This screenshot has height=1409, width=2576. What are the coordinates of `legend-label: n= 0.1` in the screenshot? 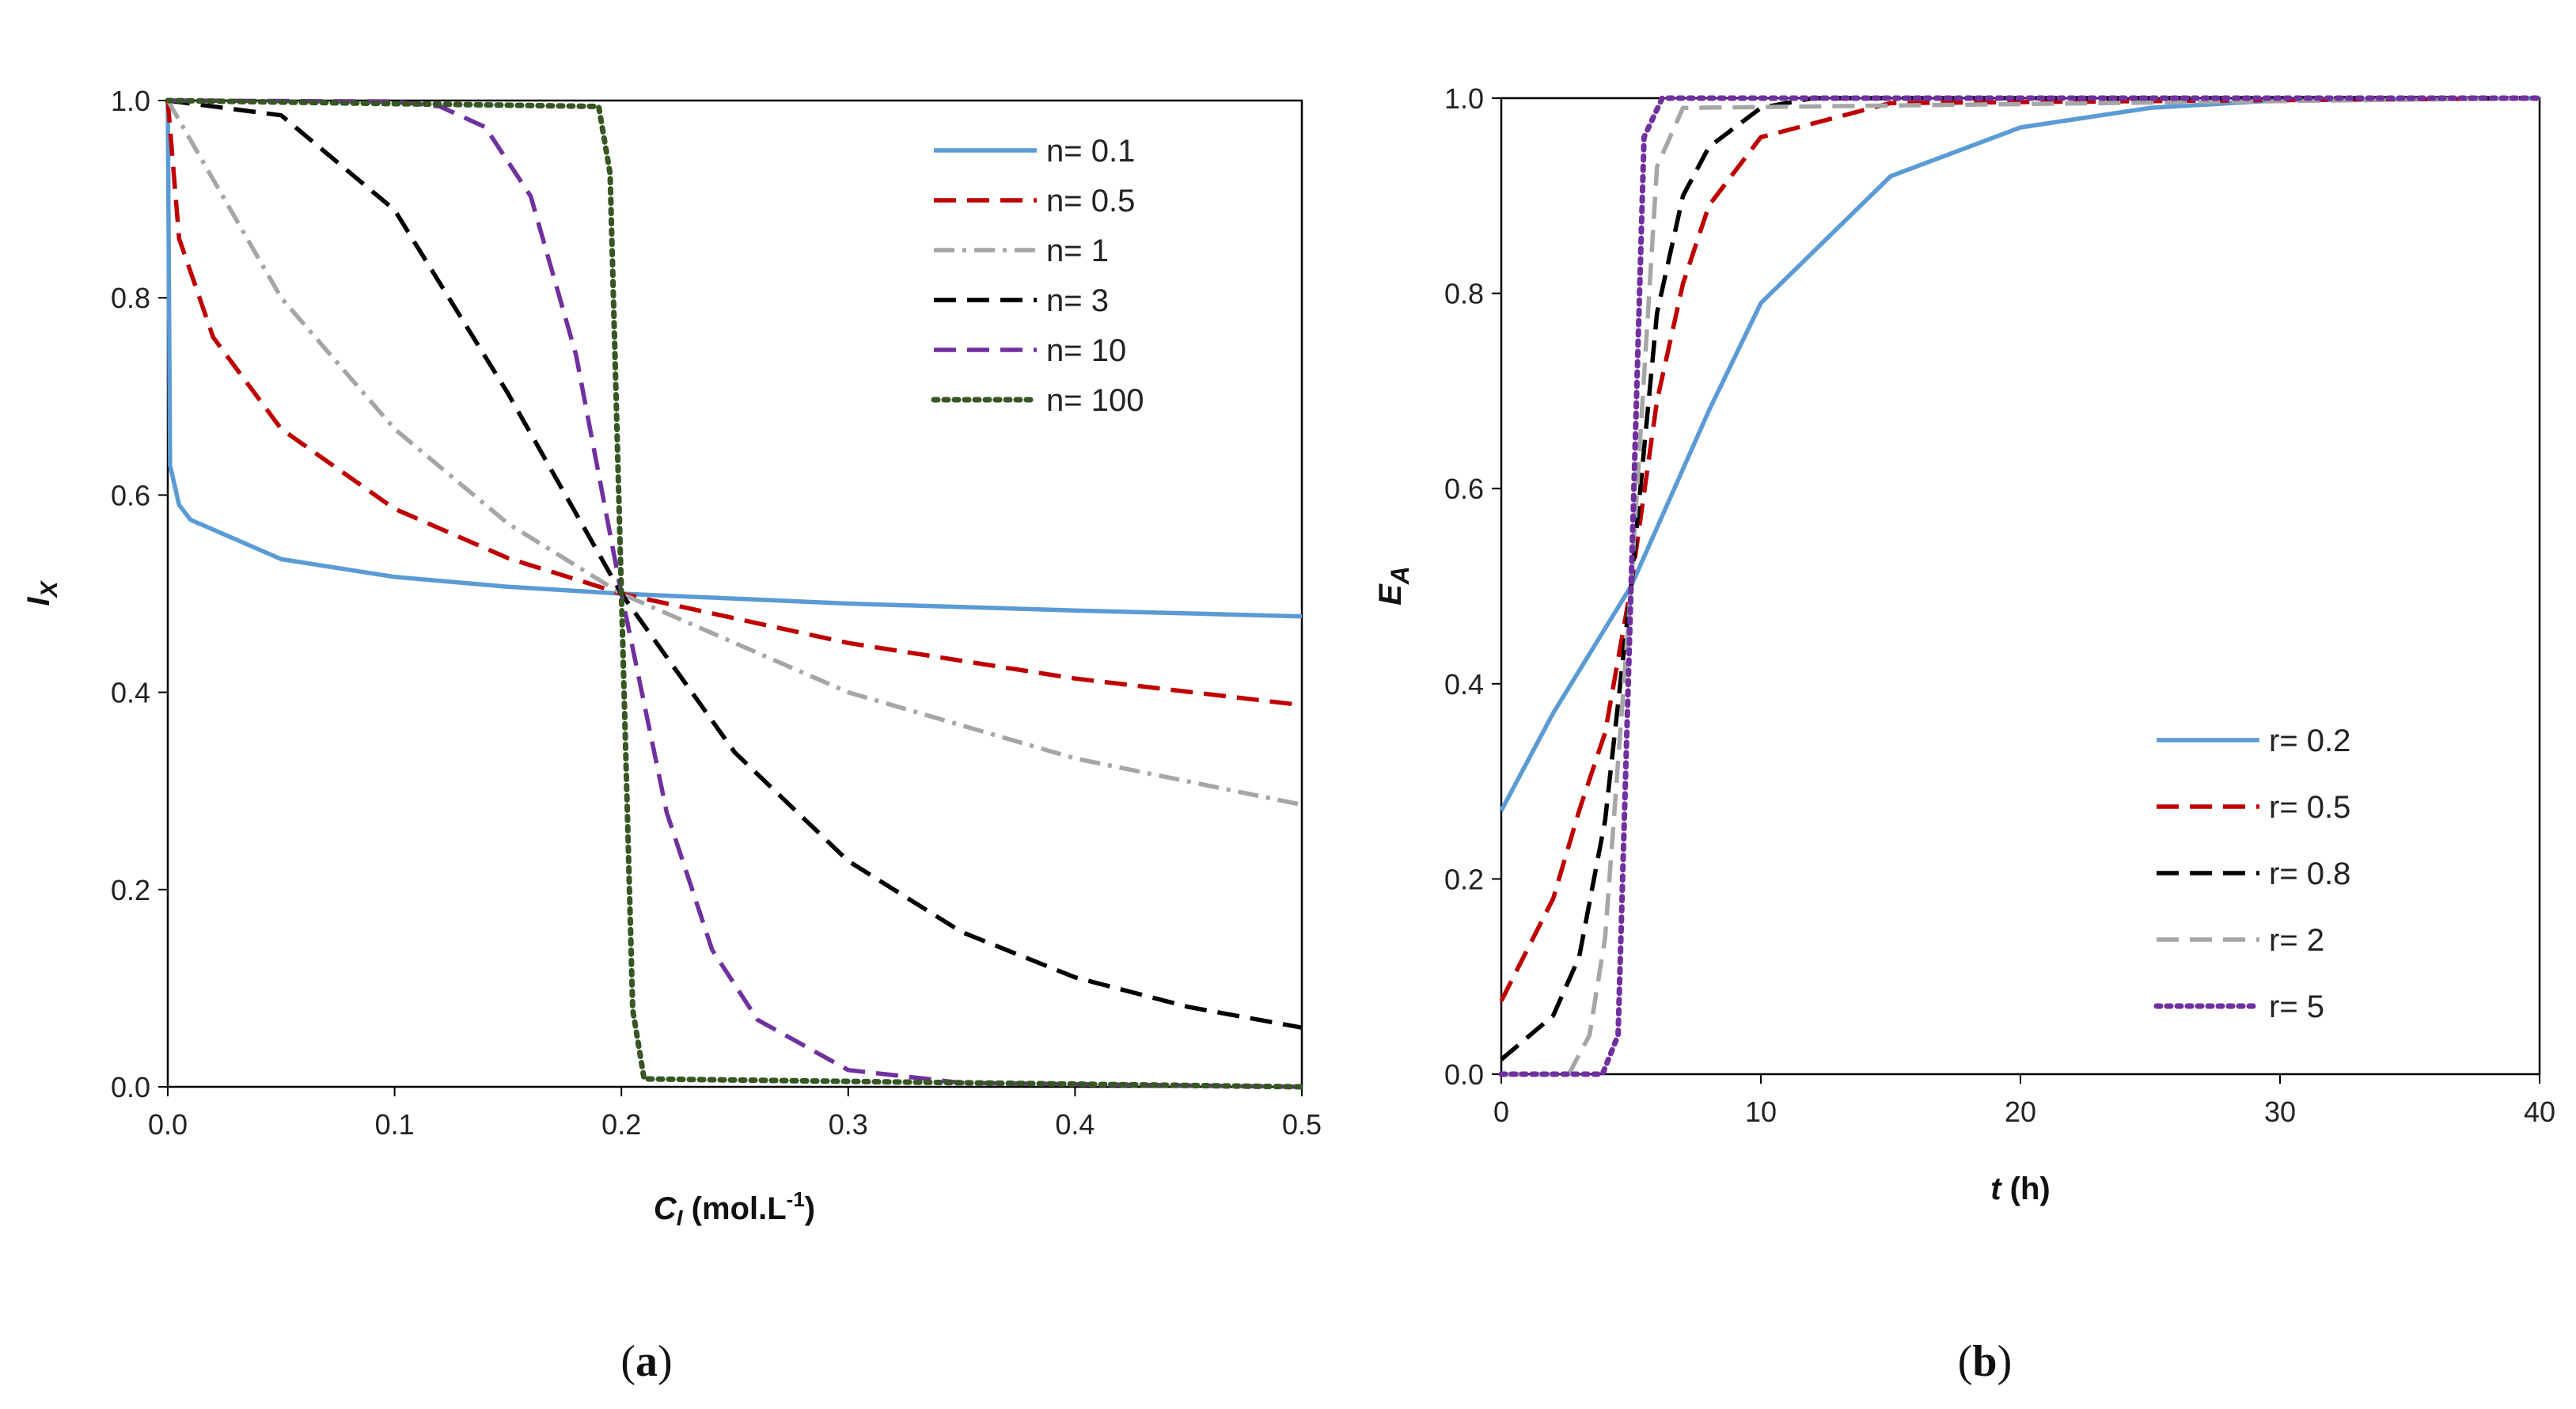 It's located at (1090, 151).